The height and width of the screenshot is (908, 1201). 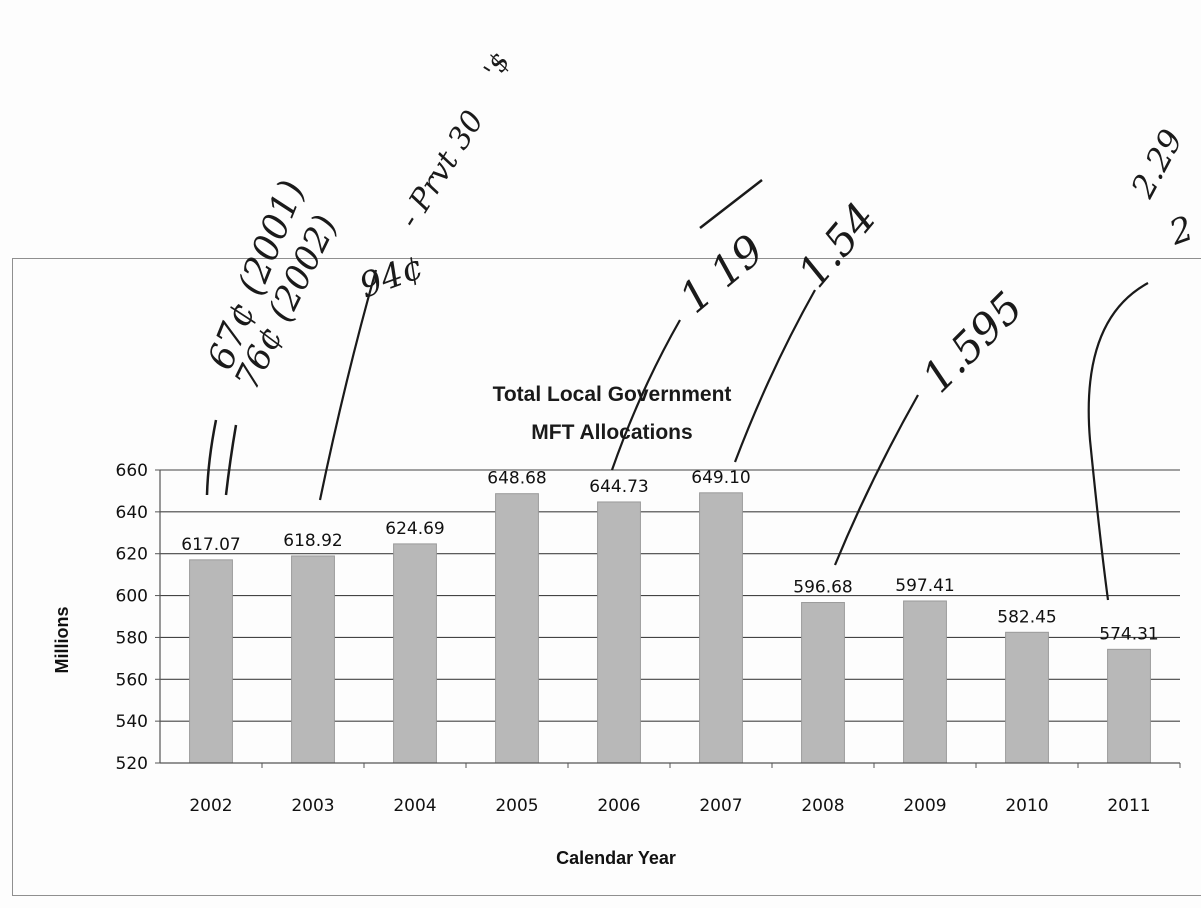 I want to click on annotation-2006: 1 19, so click(x=721, y=274).